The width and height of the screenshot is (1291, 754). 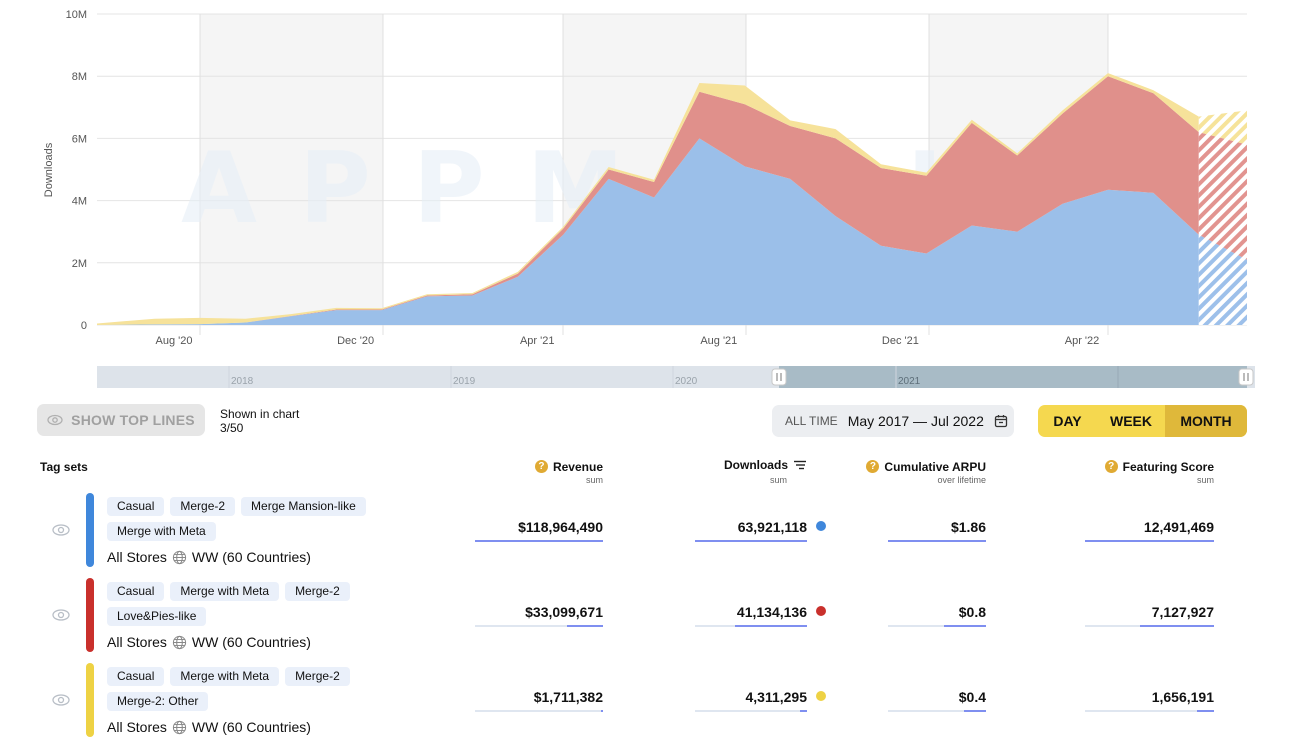 What do you see at coordinates (560, 527) in the screenshot?
I see `cell-revenue-value: $118,964,490` at bounding box center [560, 527].